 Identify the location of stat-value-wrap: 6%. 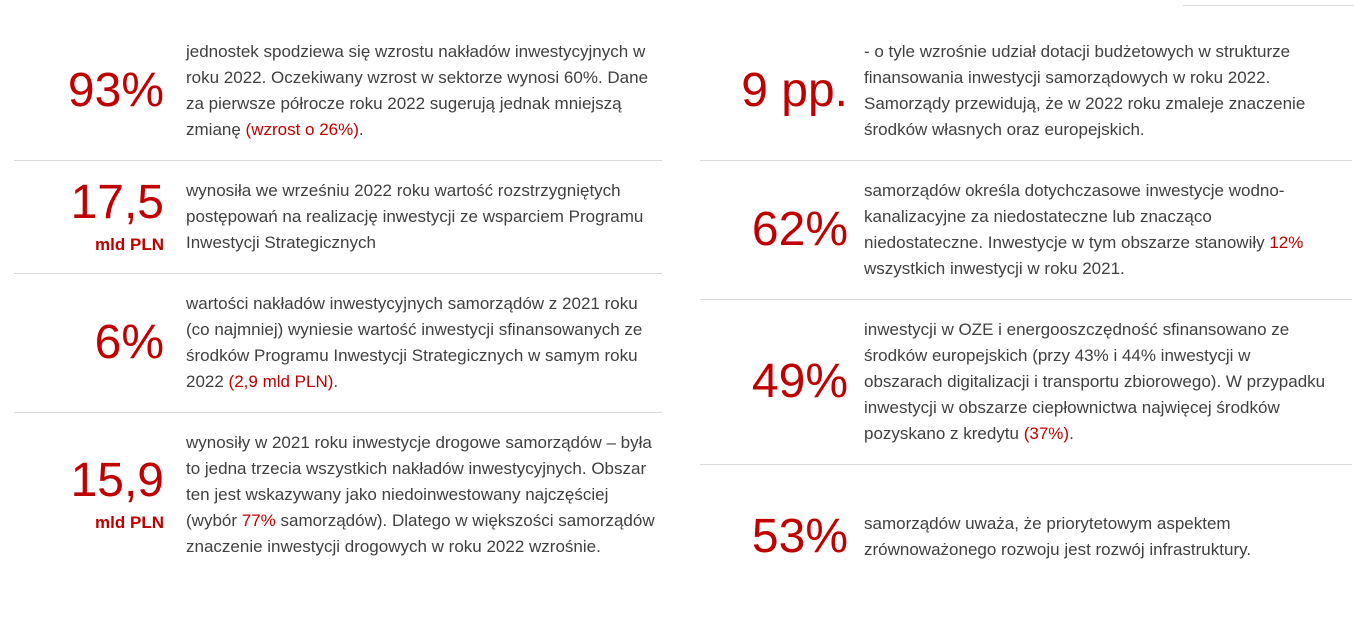
(89, 342).